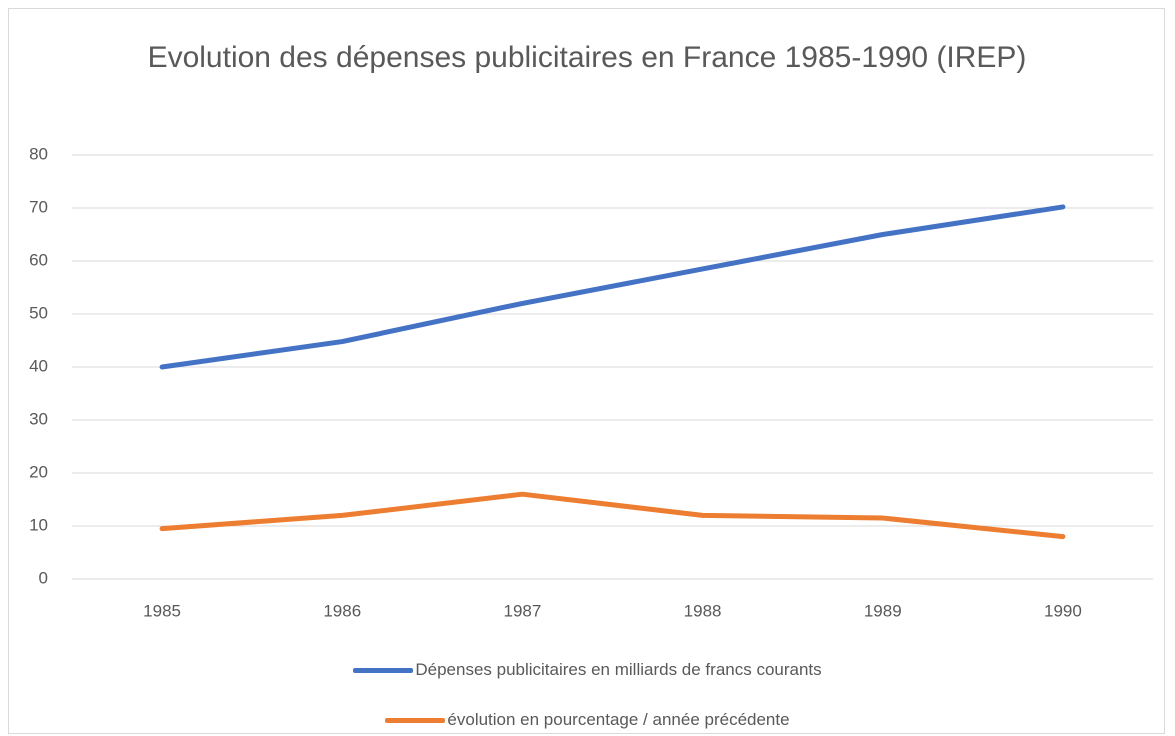 Image resolution: width=1175 pixels, height=736 pixels. What do you see at coordinates (38, 312) in the screenshot?
I see `y-tick-label: 50` at bounding box center [38, 312].